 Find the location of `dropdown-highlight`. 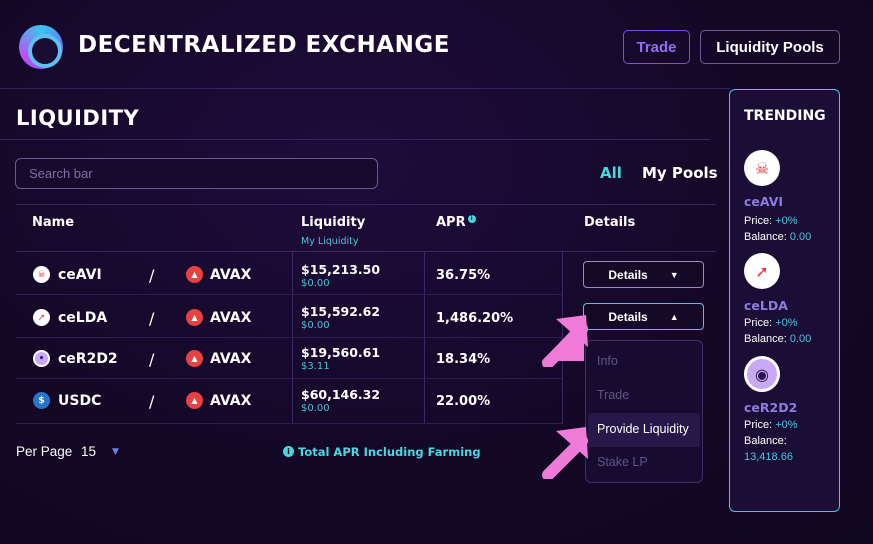

dropdown-highlight is located at coordinates (644, 430).